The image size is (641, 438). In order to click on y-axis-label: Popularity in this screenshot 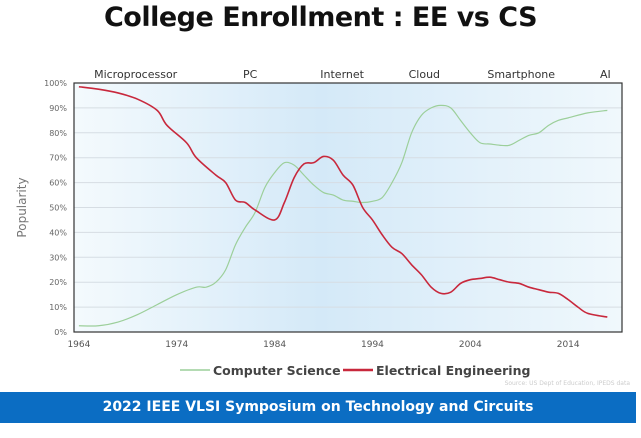, I will do `click(22, 207)`.